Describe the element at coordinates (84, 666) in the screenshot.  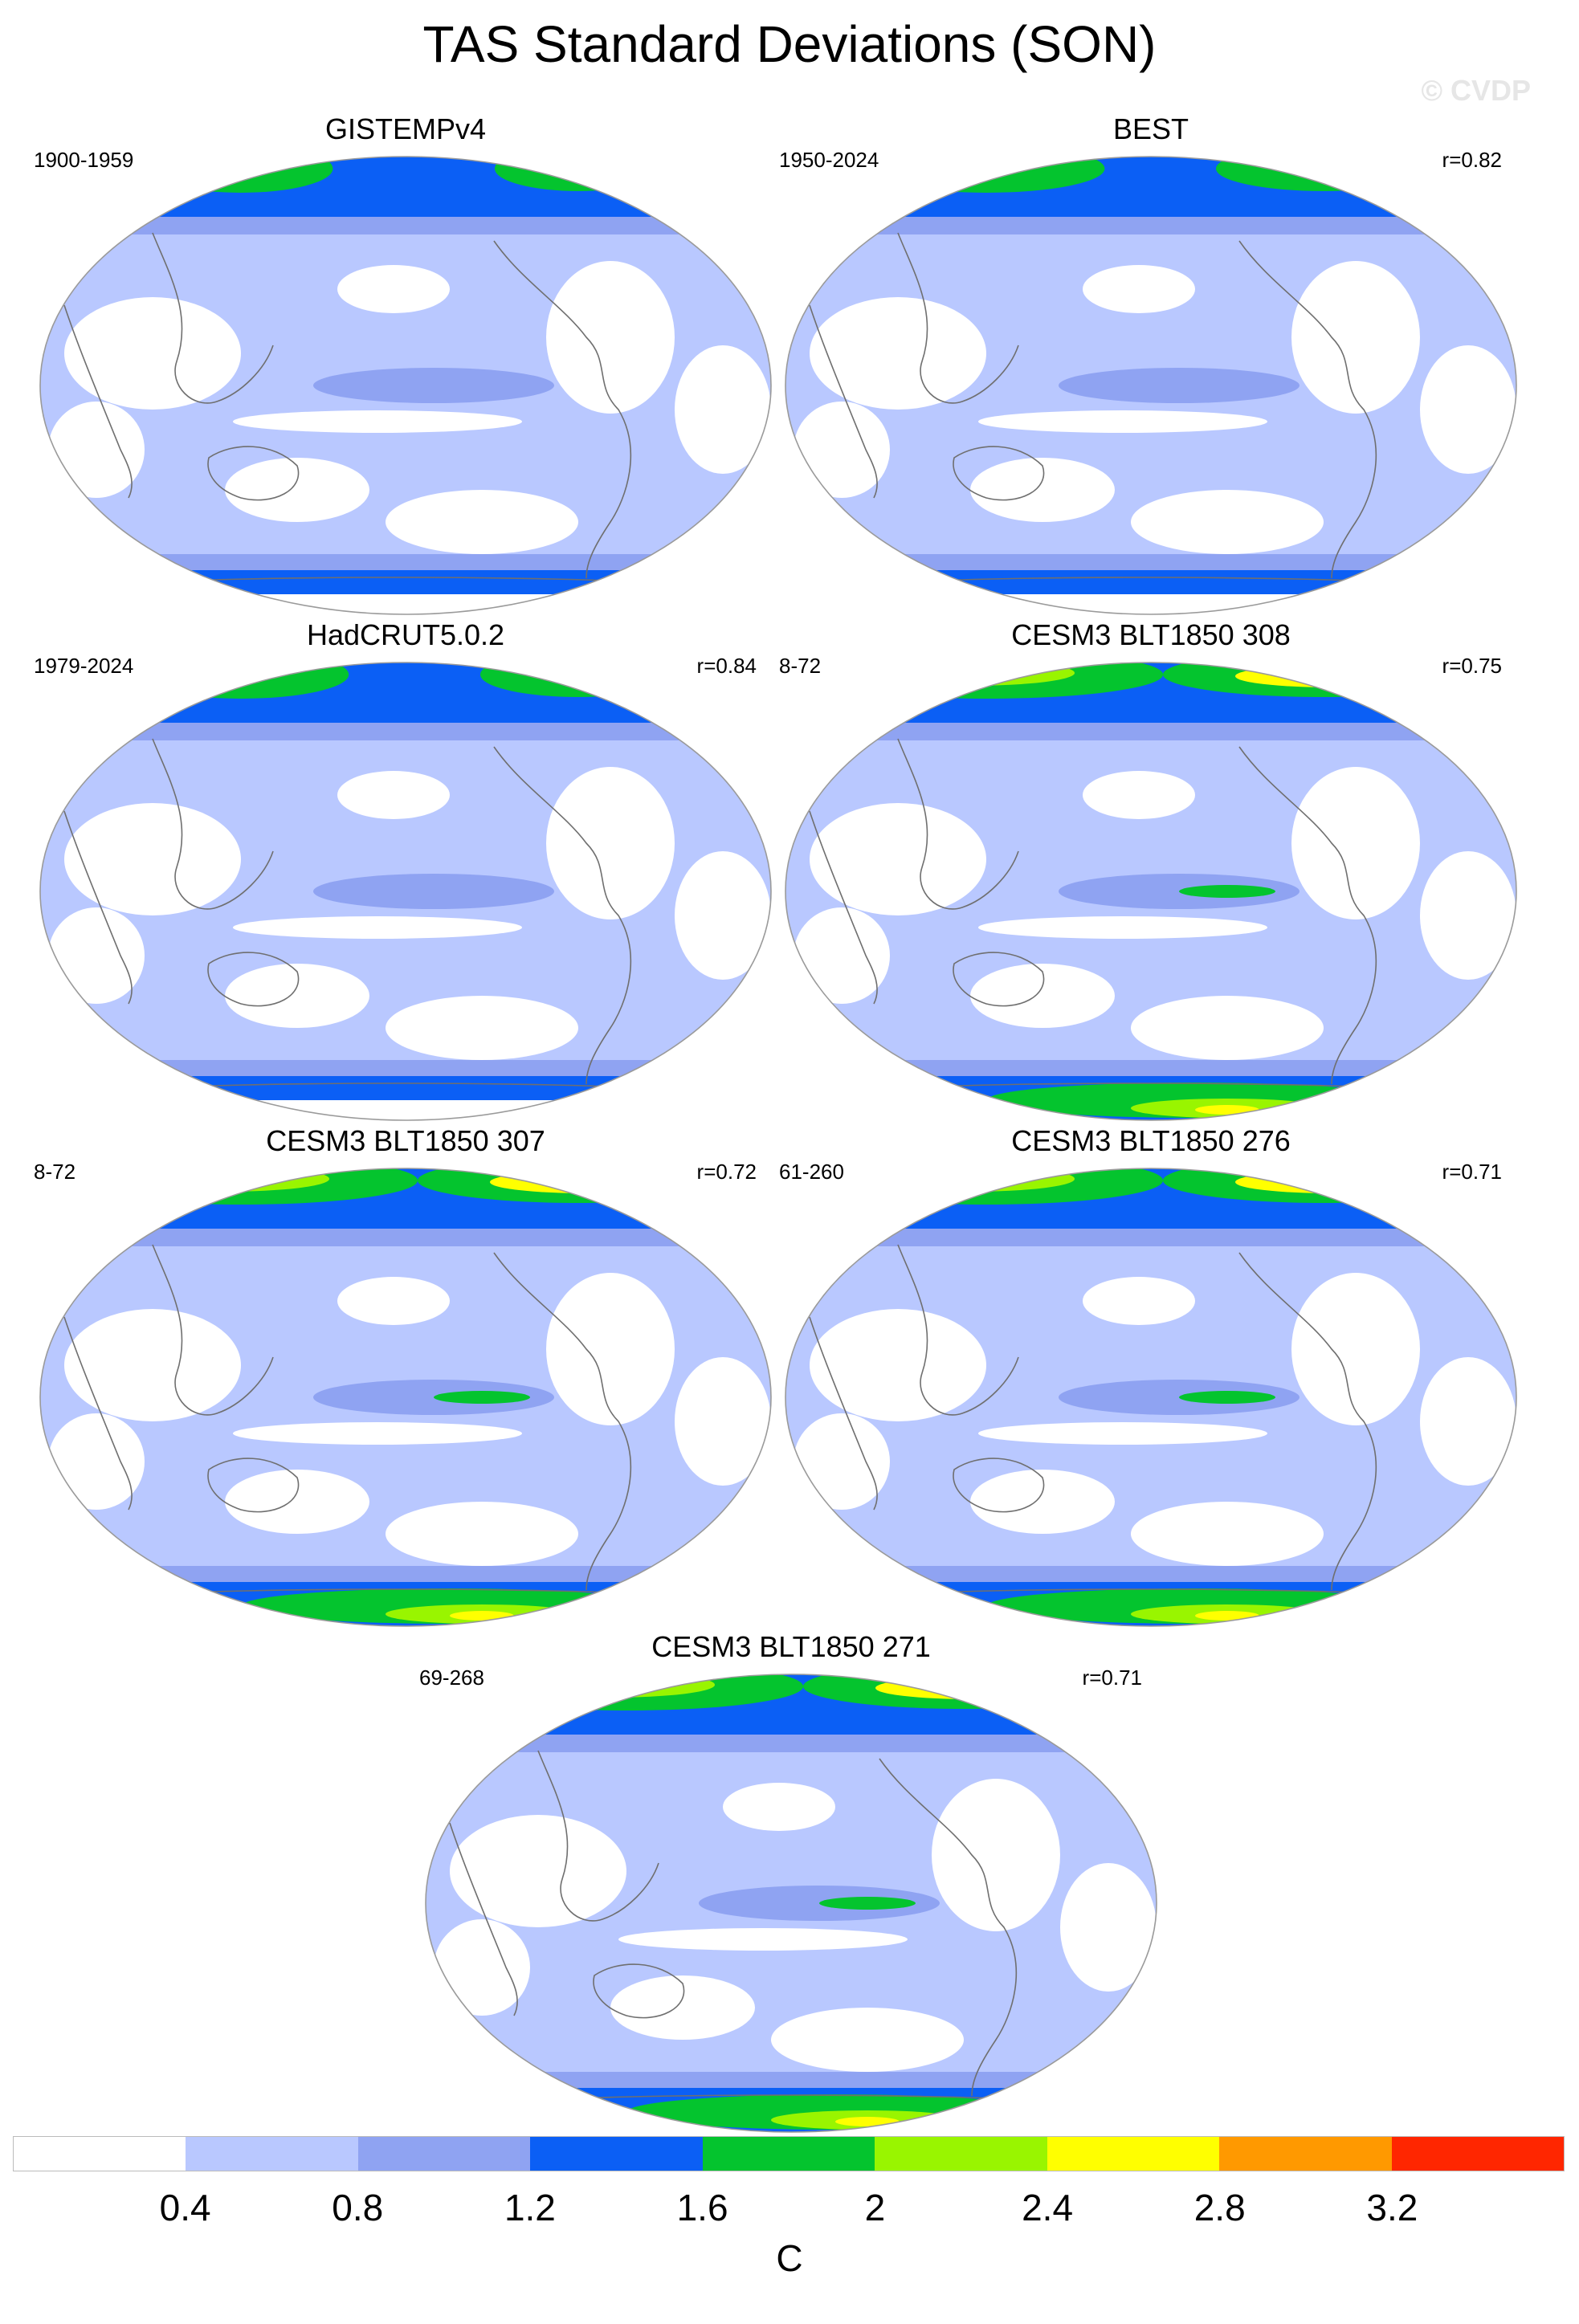
I see `panel-period: 1979-2024` at that location.